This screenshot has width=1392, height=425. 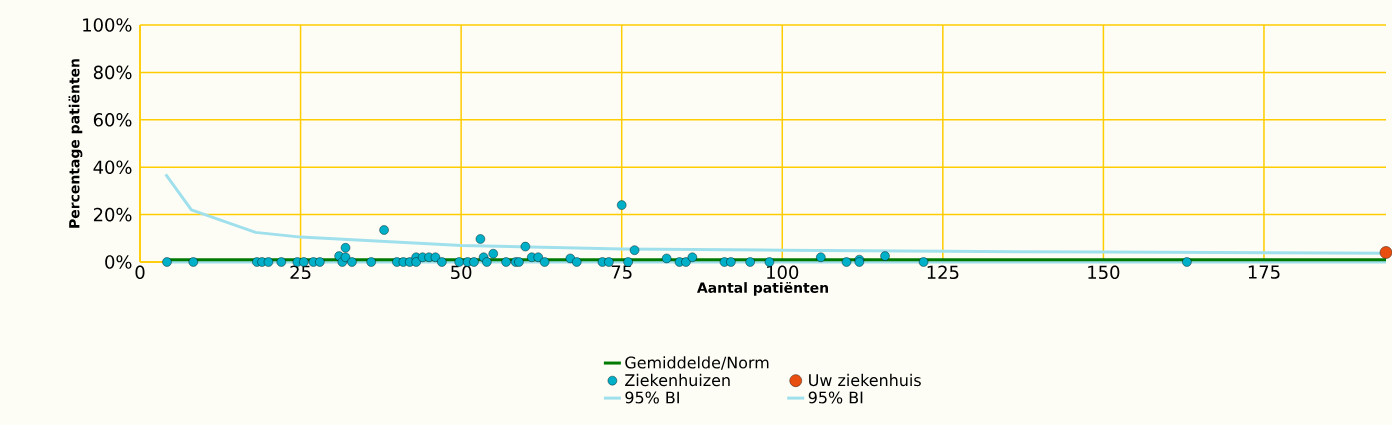 I want to click on legend-label: Uw ziekenhuis, so click(x=865, y=380).